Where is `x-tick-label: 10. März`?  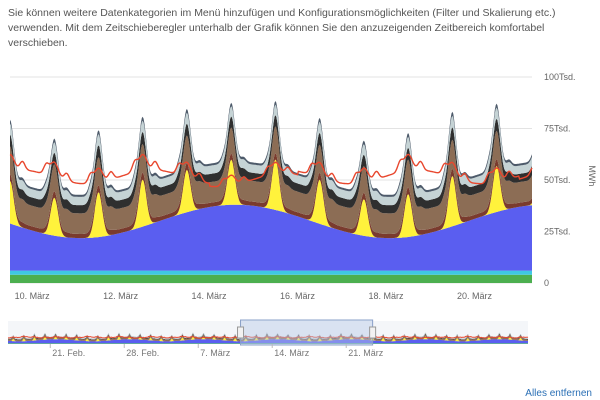
x-tick-label: 10. März is located at coordinates (33, 295).